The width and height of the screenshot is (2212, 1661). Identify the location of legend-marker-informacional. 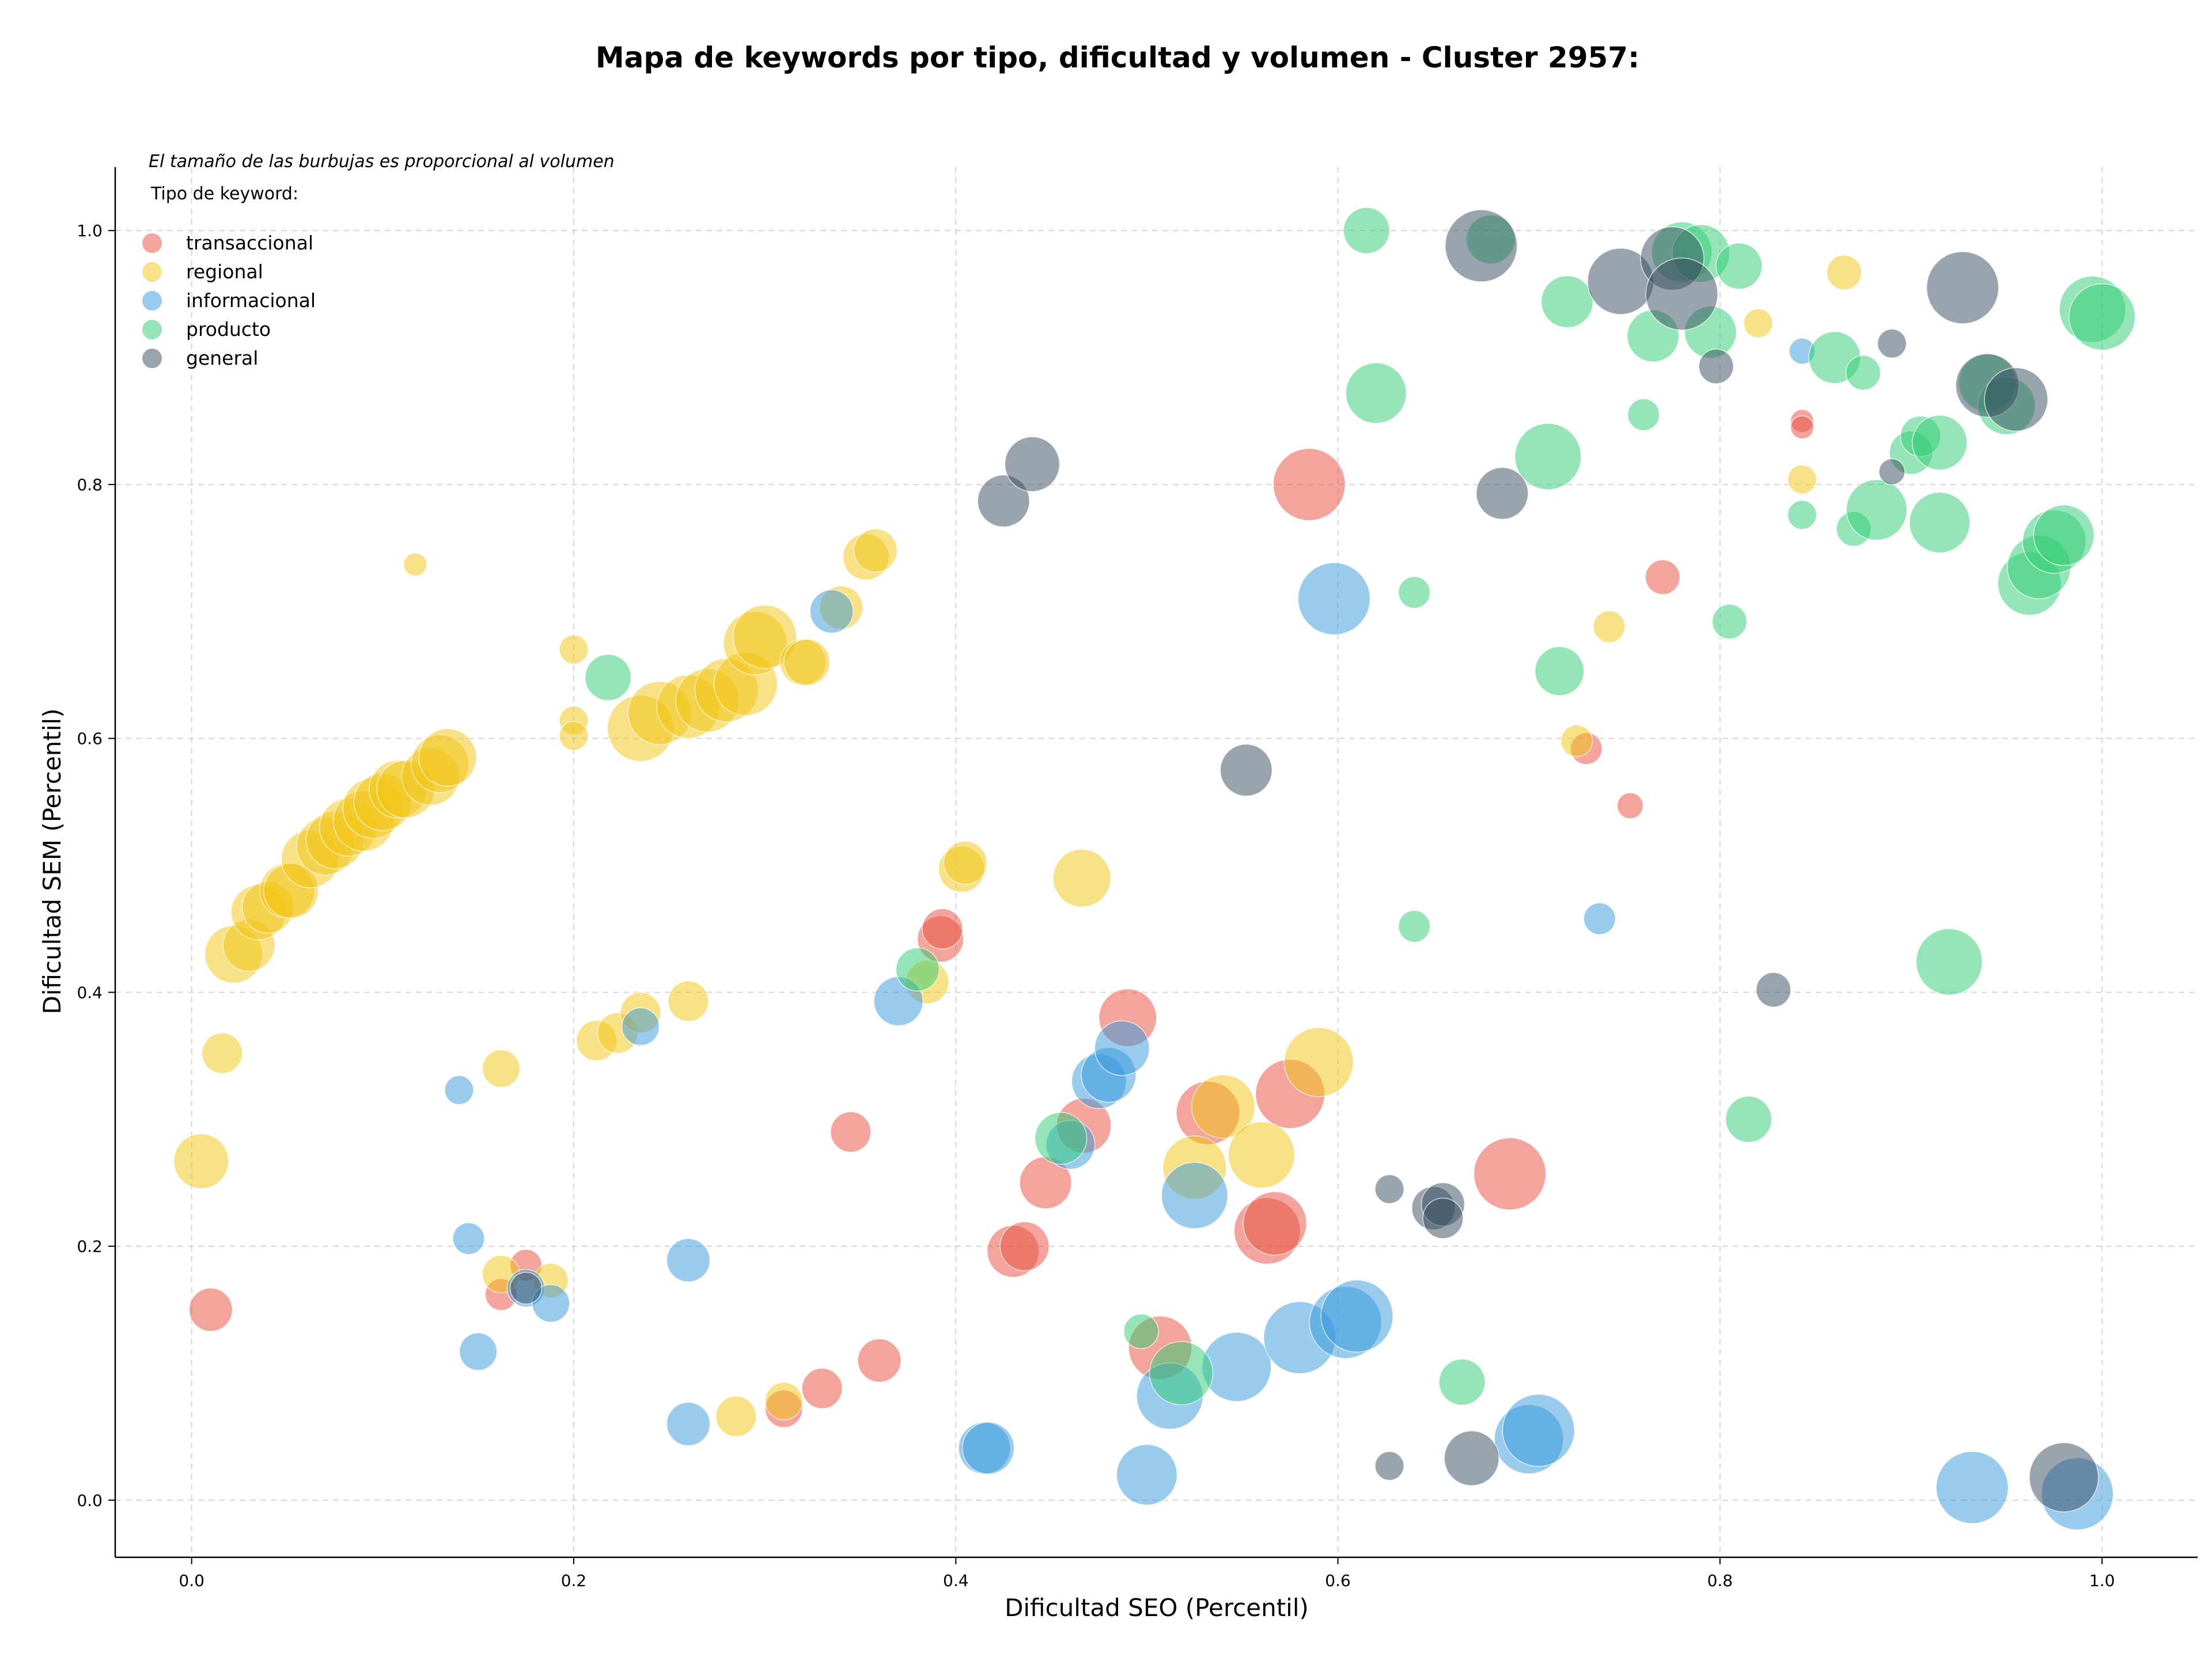
(152, 301).